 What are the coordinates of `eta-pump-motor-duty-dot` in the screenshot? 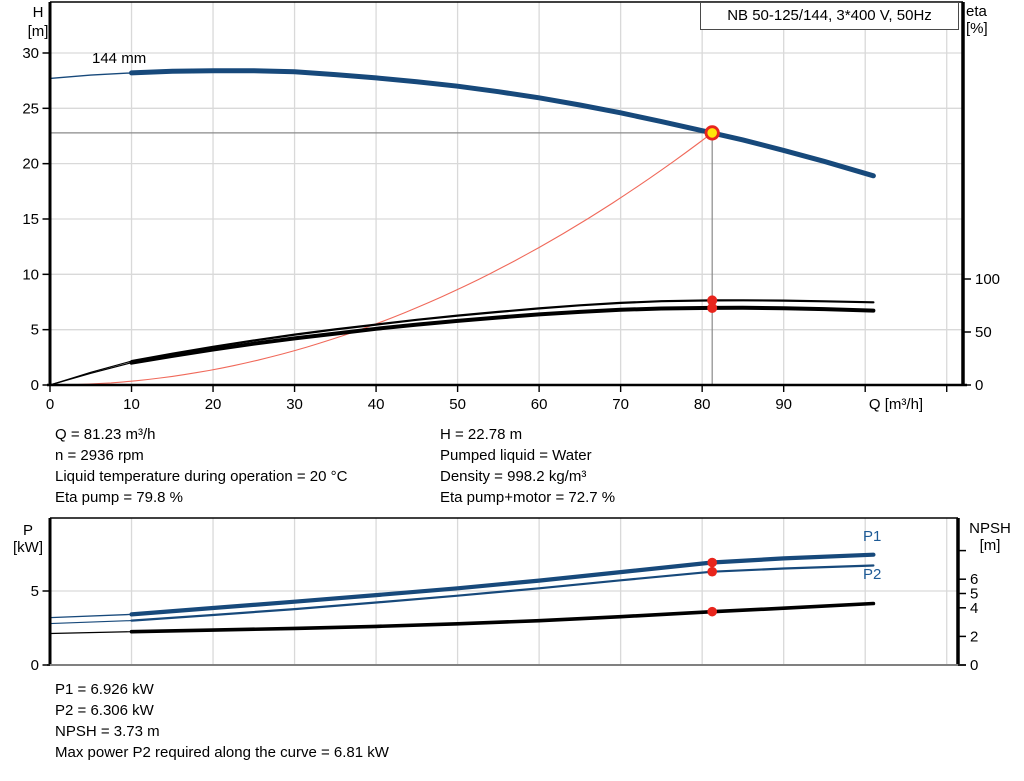 It's located at (712, 307).